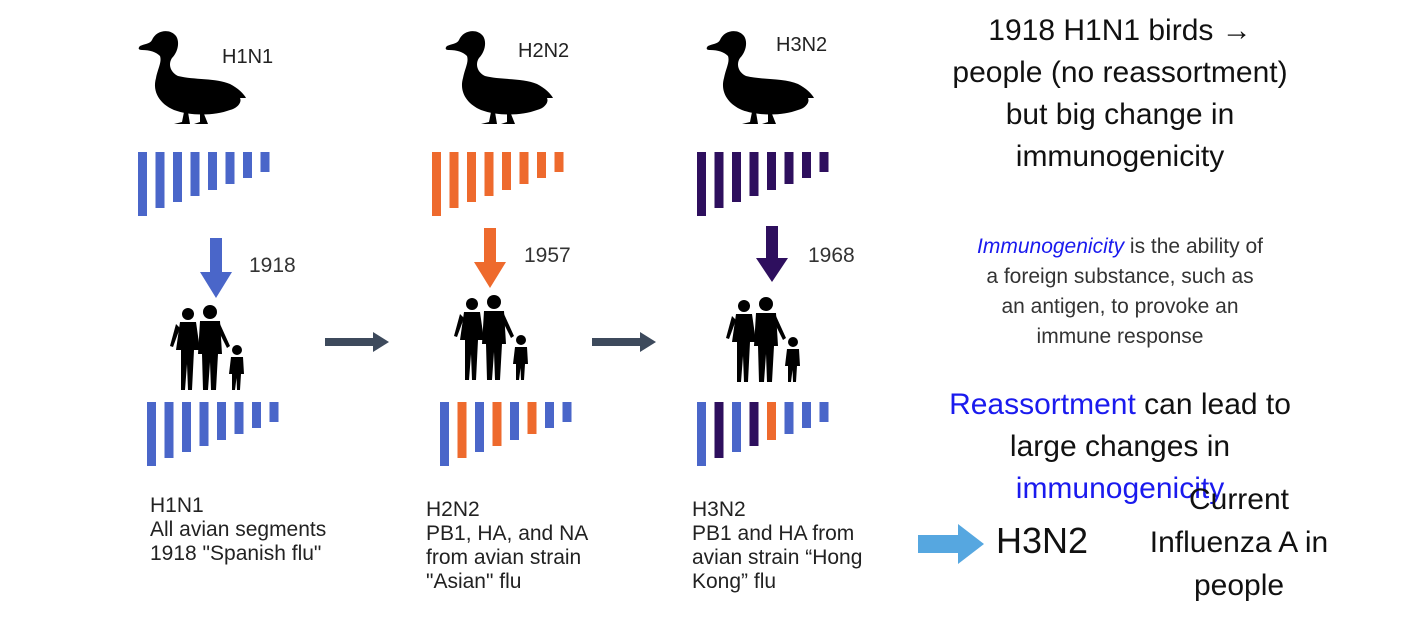  What do you see at coordinates (1120, 488) in the screenshot?
I see `immunogenicity-term: immunogenicity` at bounding box center [1120, 488].